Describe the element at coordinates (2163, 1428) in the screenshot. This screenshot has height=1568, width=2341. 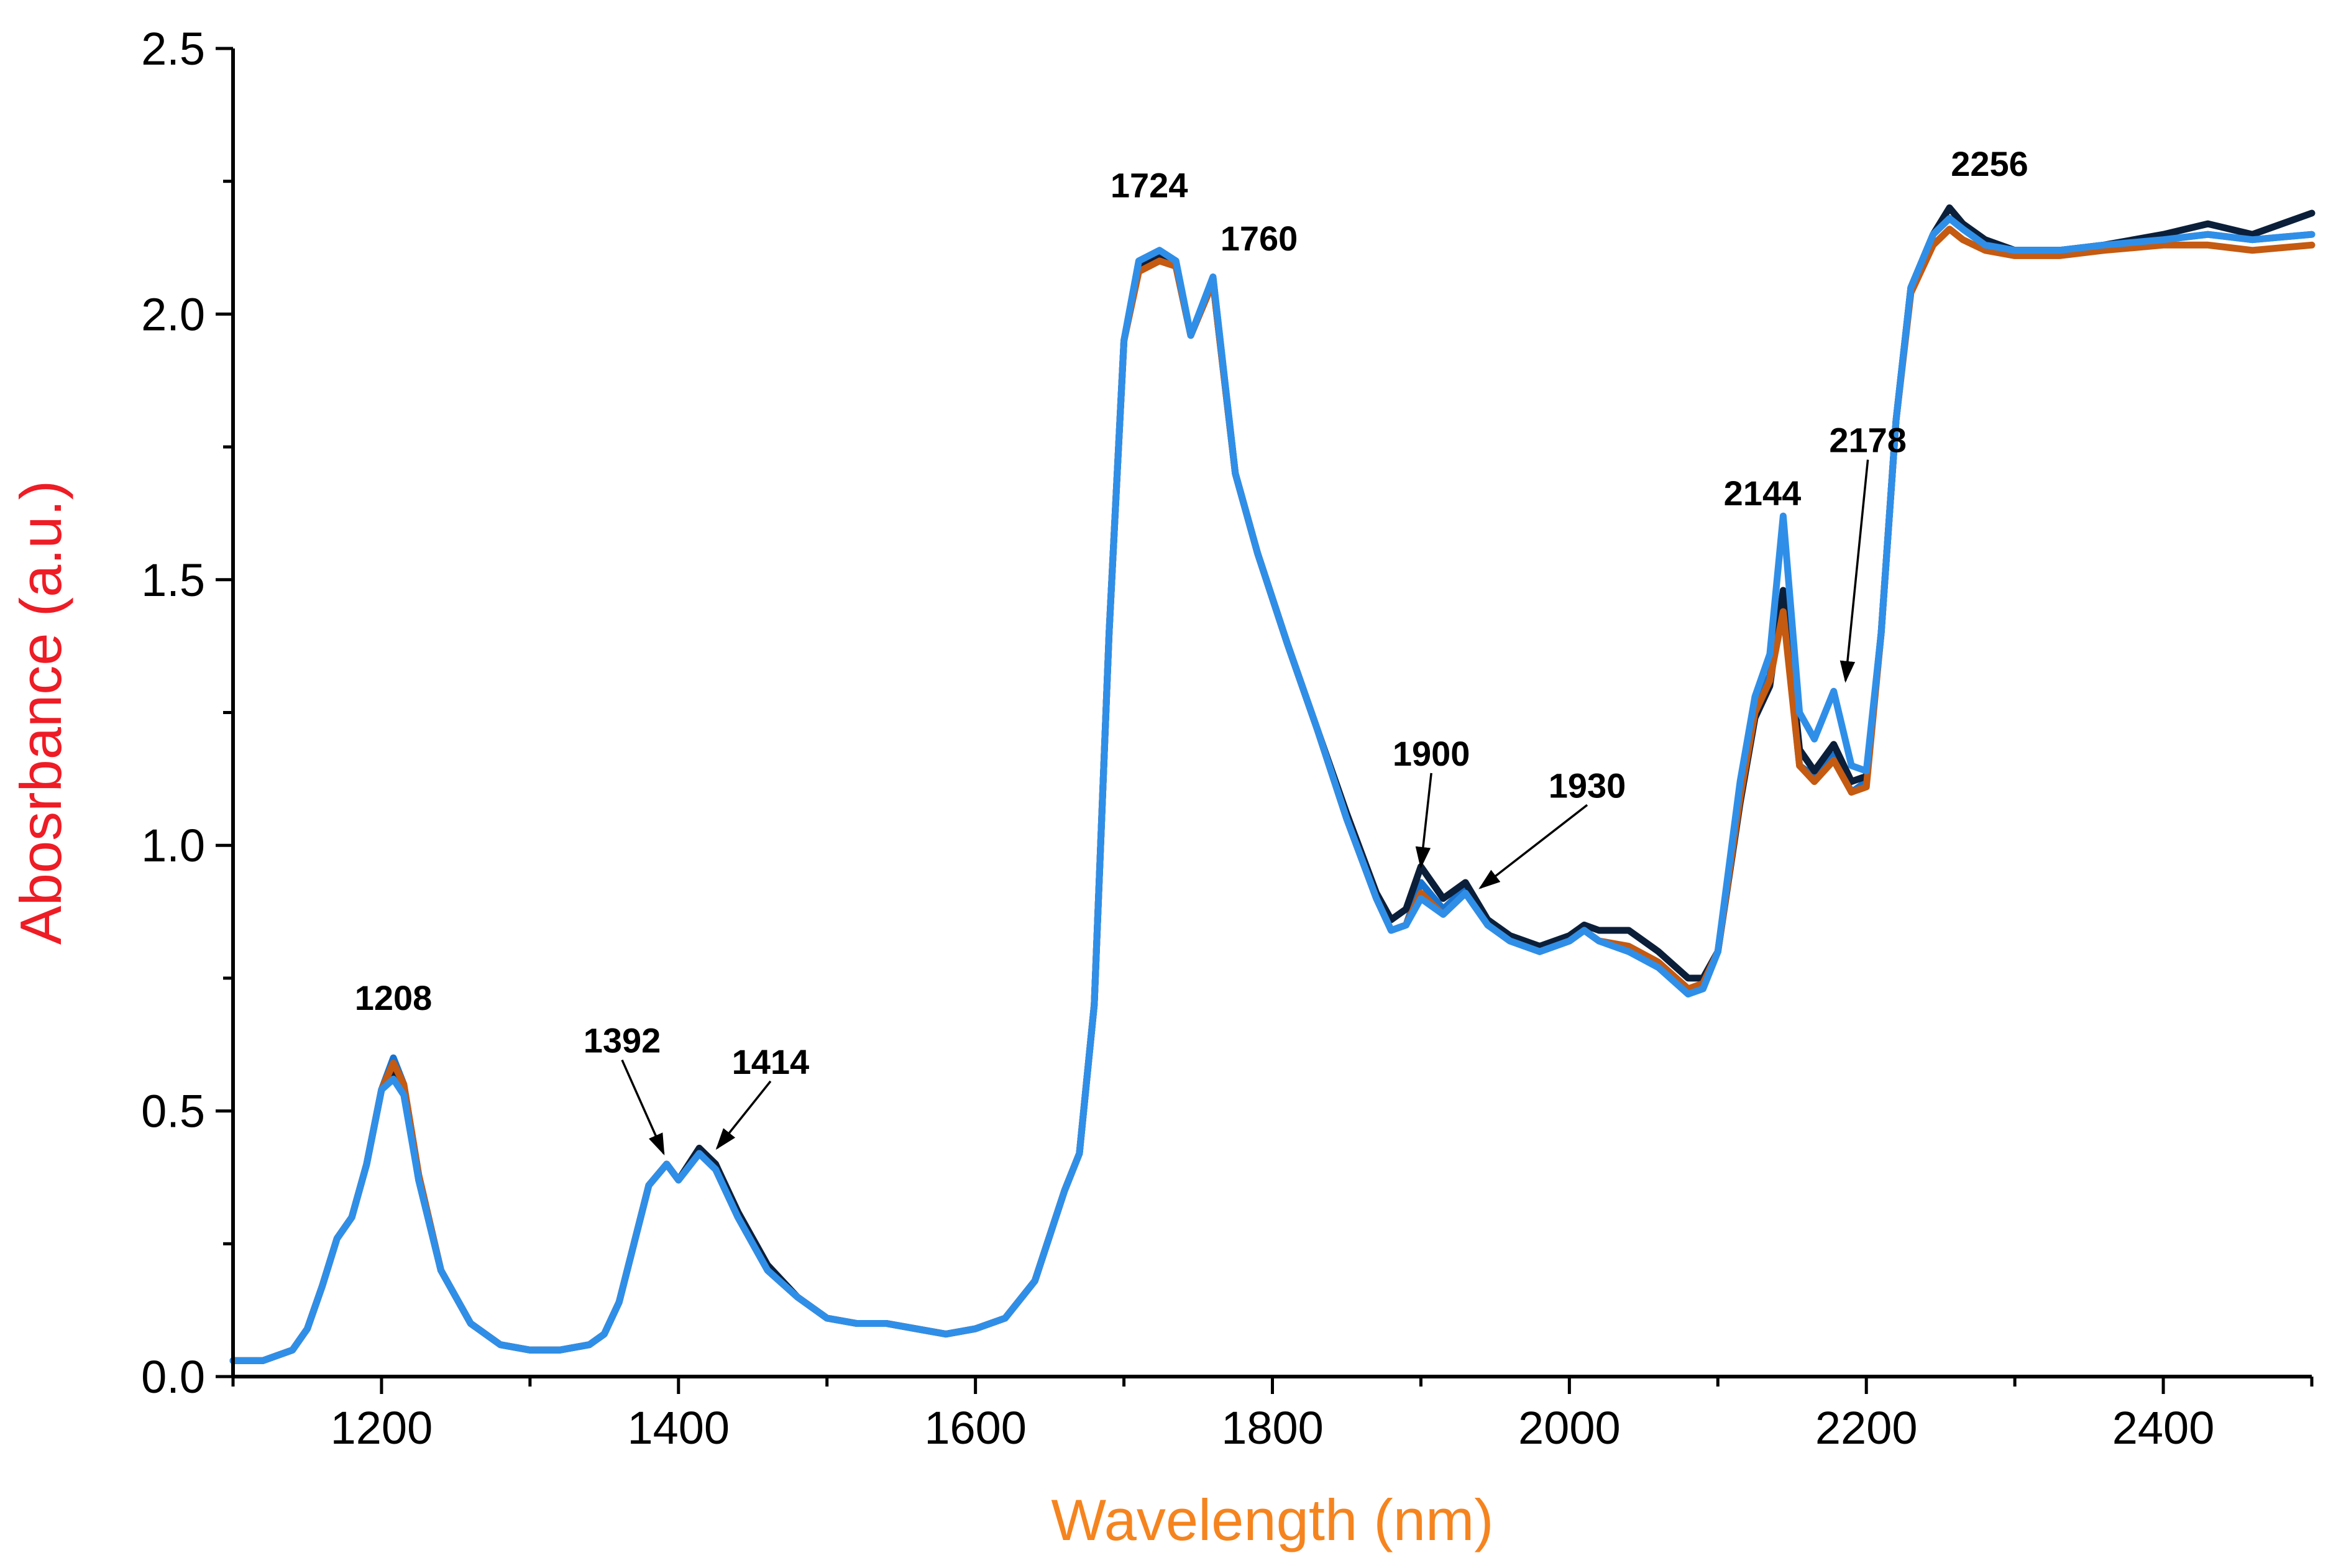
I see `x-tick-label: 2400` at that location.